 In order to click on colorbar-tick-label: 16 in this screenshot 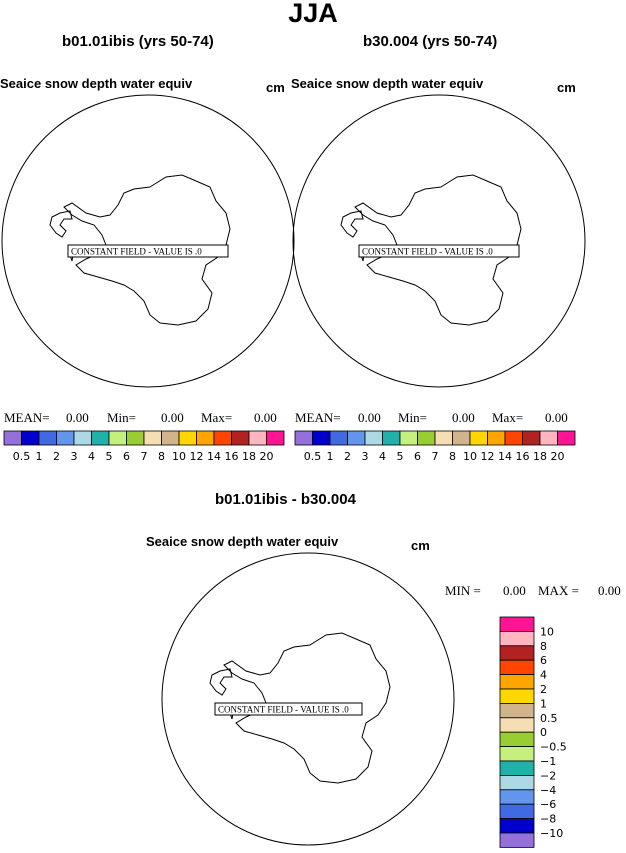, I will do `click(523, 456)`.